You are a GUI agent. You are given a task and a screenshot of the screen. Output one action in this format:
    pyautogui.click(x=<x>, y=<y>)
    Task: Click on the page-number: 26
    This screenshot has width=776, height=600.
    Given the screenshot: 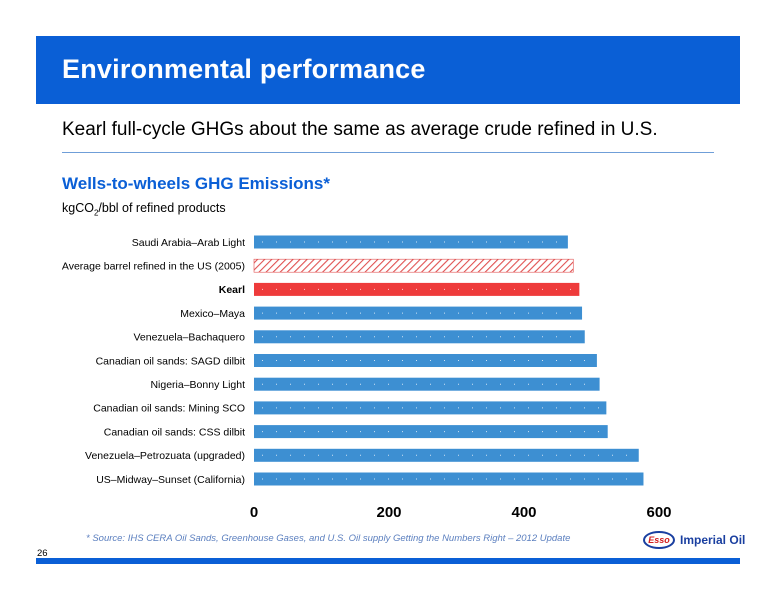 What is the action you would take?
    pyautogui.click(x=42, y=553)
    